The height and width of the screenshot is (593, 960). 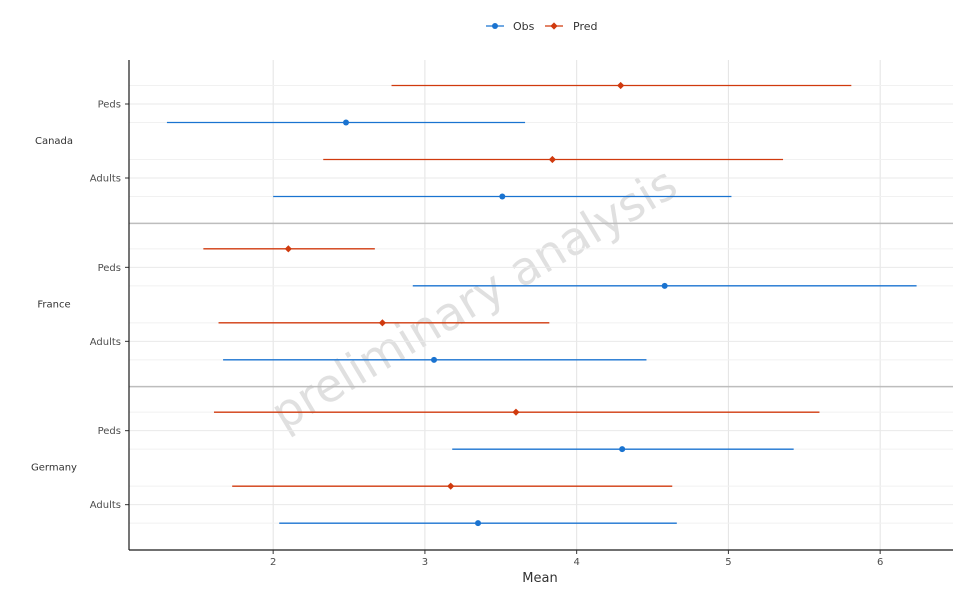 What do you see at coordinates (495, 26) in the screenshot?
I see `legend-obs-marker` at bounding box center [495, 26].